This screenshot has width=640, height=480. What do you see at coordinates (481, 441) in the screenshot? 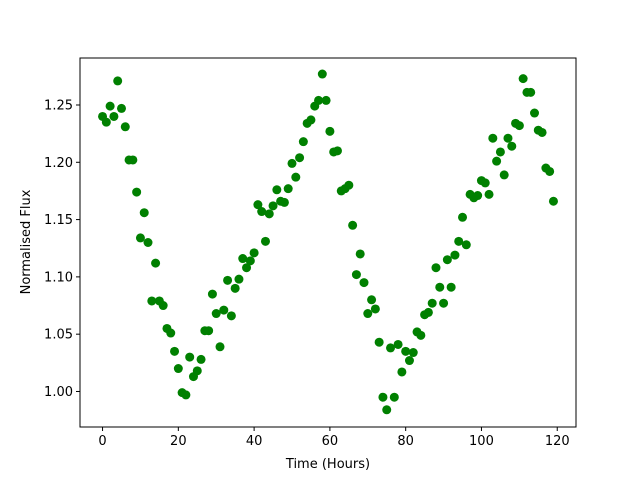
I see `x-tick-label: 100` at bounding box center [481, 441].